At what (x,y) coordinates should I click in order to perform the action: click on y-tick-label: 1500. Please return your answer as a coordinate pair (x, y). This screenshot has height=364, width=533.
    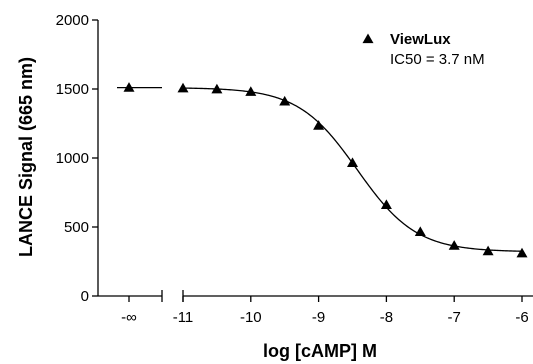
    Looking at the image, I should click on (72, 89).